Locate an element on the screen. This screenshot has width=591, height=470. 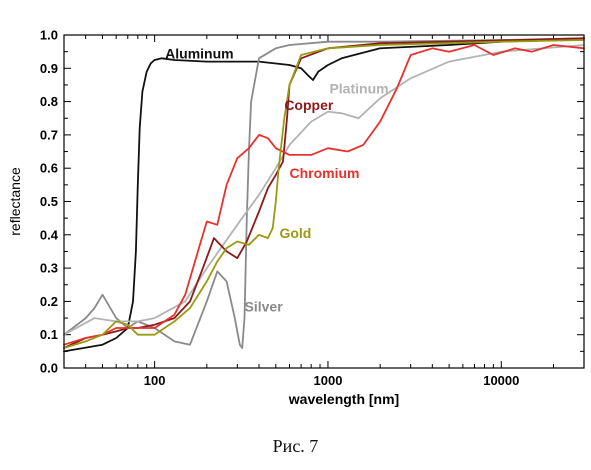
y-tick-label: 0.3 is located at coordinates (49, 268).